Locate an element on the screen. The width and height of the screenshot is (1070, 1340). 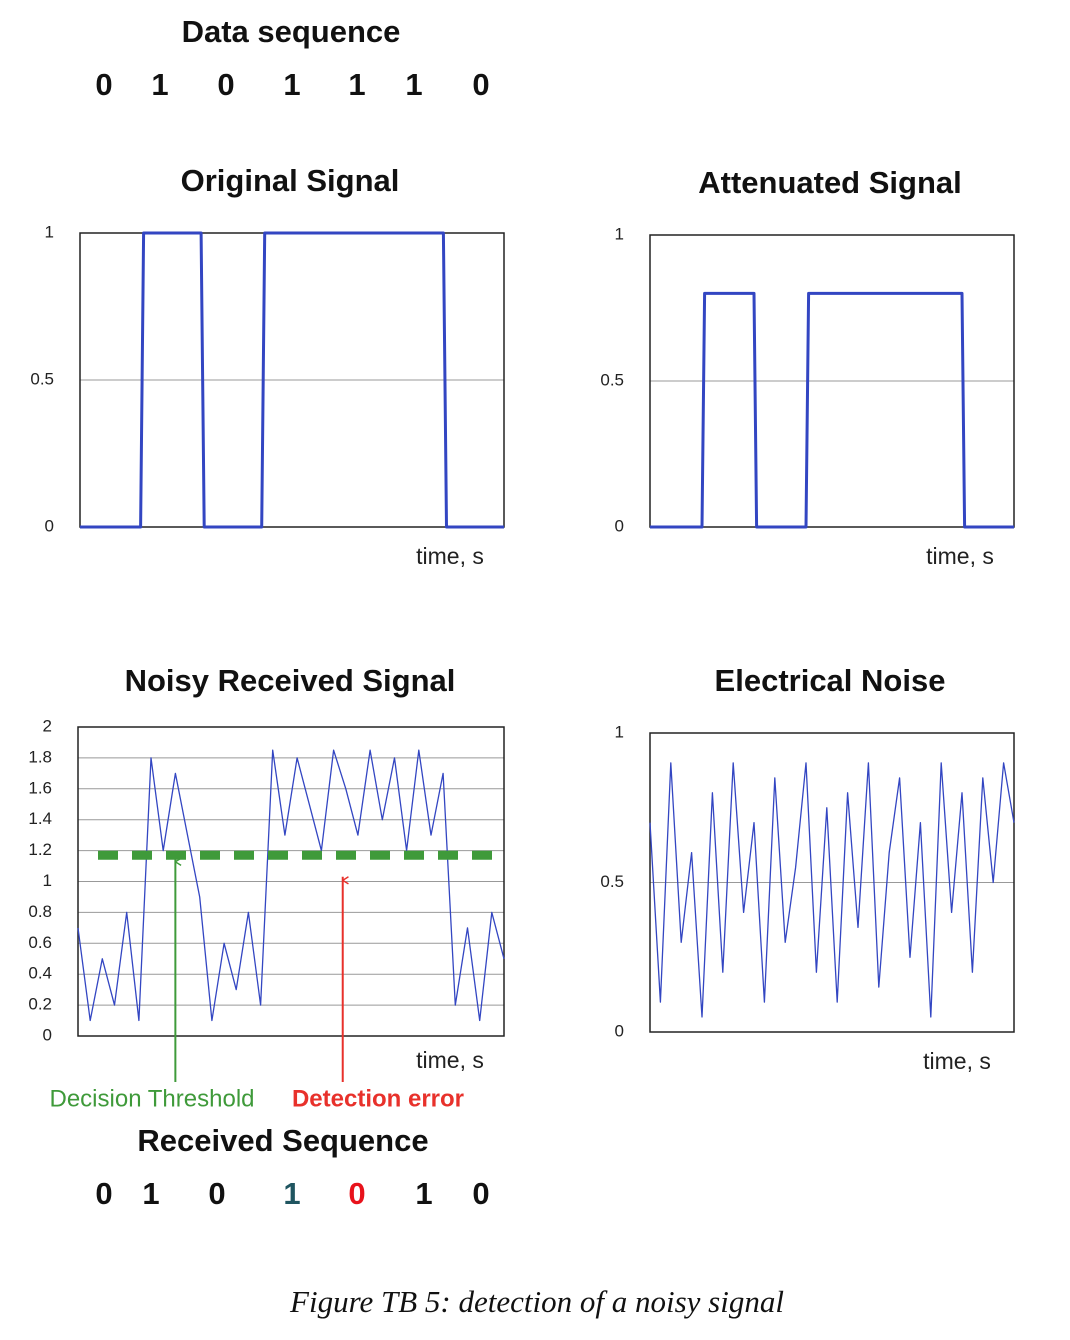
y-tick-label: 1.2 is located at coordinates (40, 849).